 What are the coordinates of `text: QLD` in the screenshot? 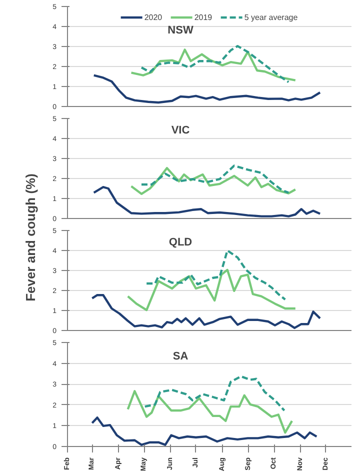 It's located at (180, 242).